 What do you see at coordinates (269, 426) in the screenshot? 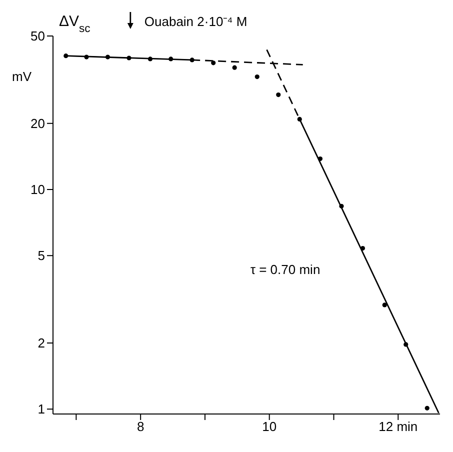
I see `x-tick-label: 10` at bounding box center [269, 426].